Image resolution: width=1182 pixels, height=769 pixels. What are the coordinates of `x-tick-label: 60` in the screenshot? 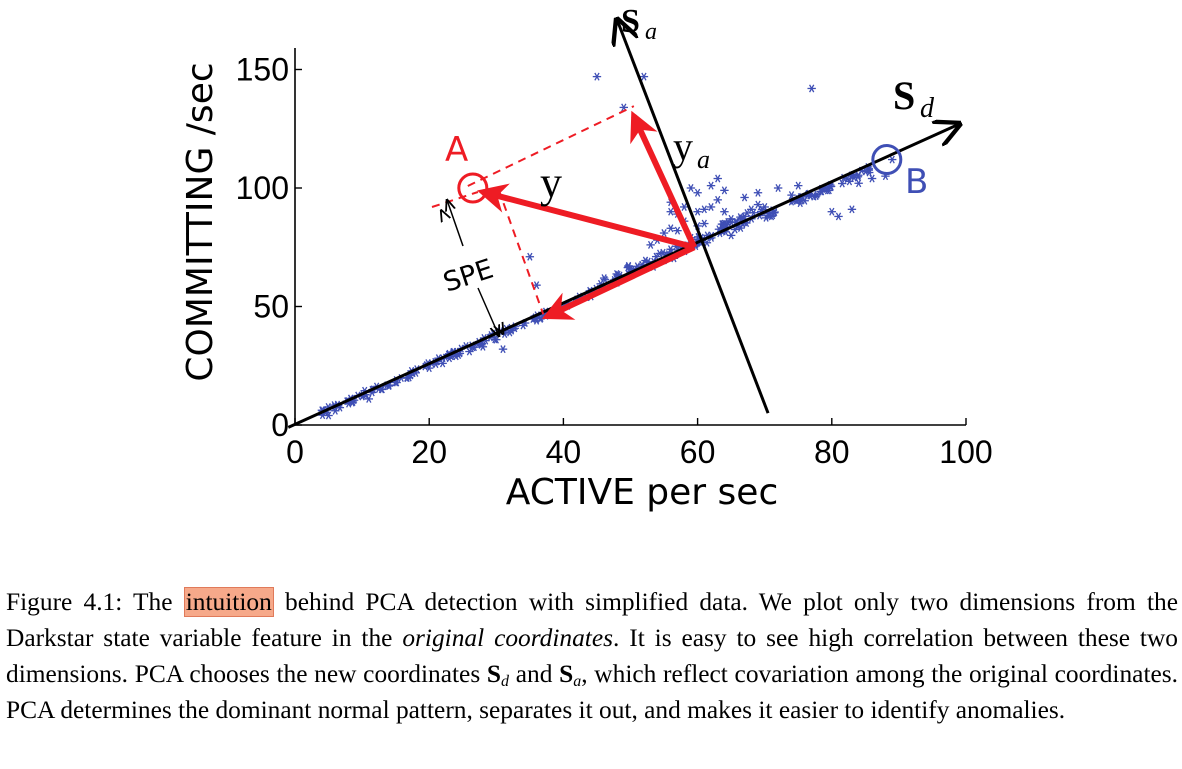 It's located at (698, 452).